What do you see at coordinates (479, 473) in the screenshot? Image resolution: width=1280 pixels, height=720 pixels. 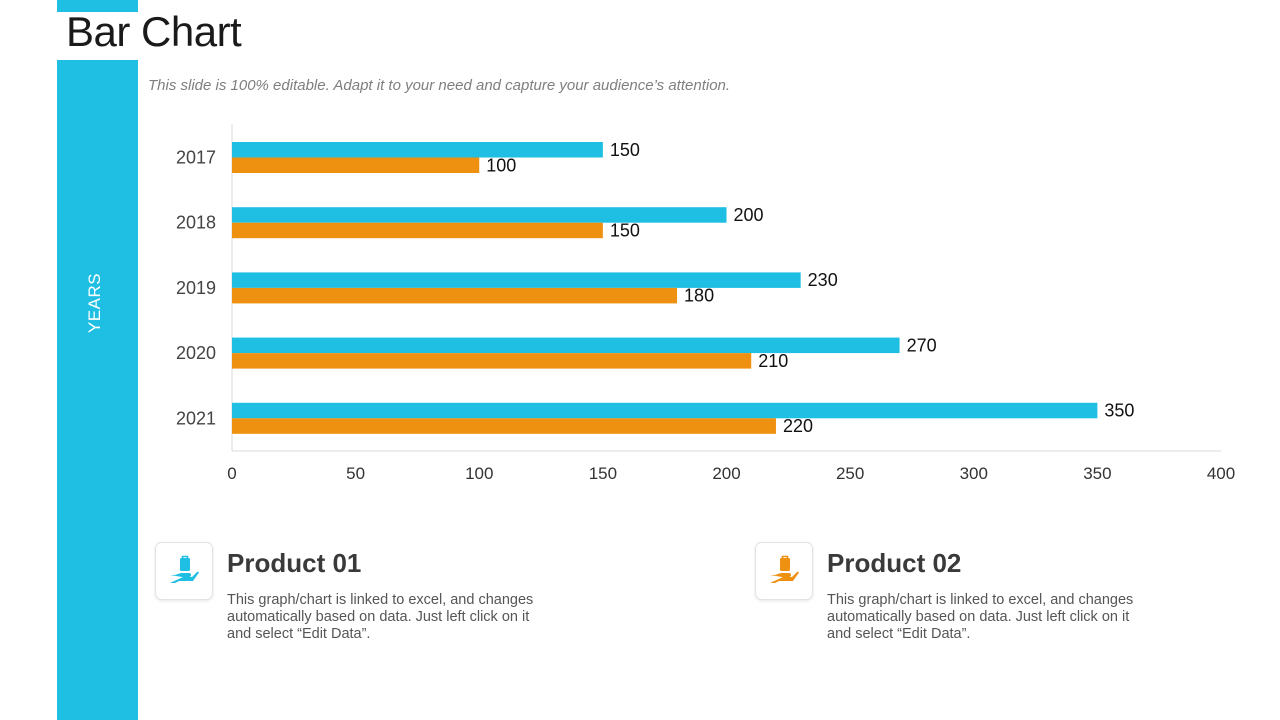 I see `x-tick-label: 100` at bounding box center [479, 473].